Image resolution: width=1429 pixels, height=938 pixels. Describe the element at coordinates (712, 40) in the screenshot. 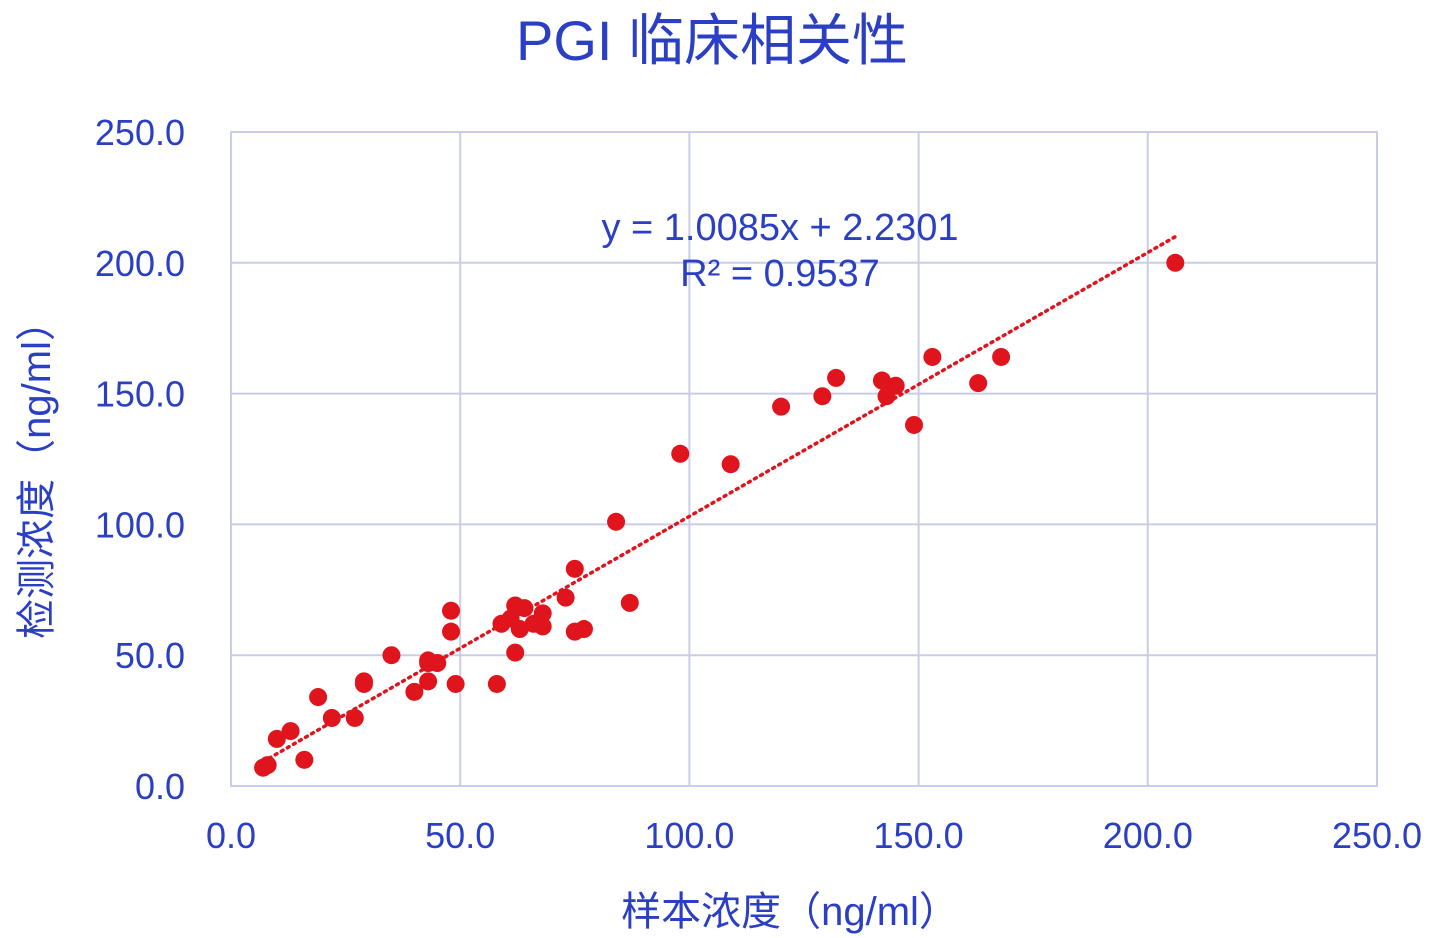

I see `chart-title: PGI 临床相关性` at that location.